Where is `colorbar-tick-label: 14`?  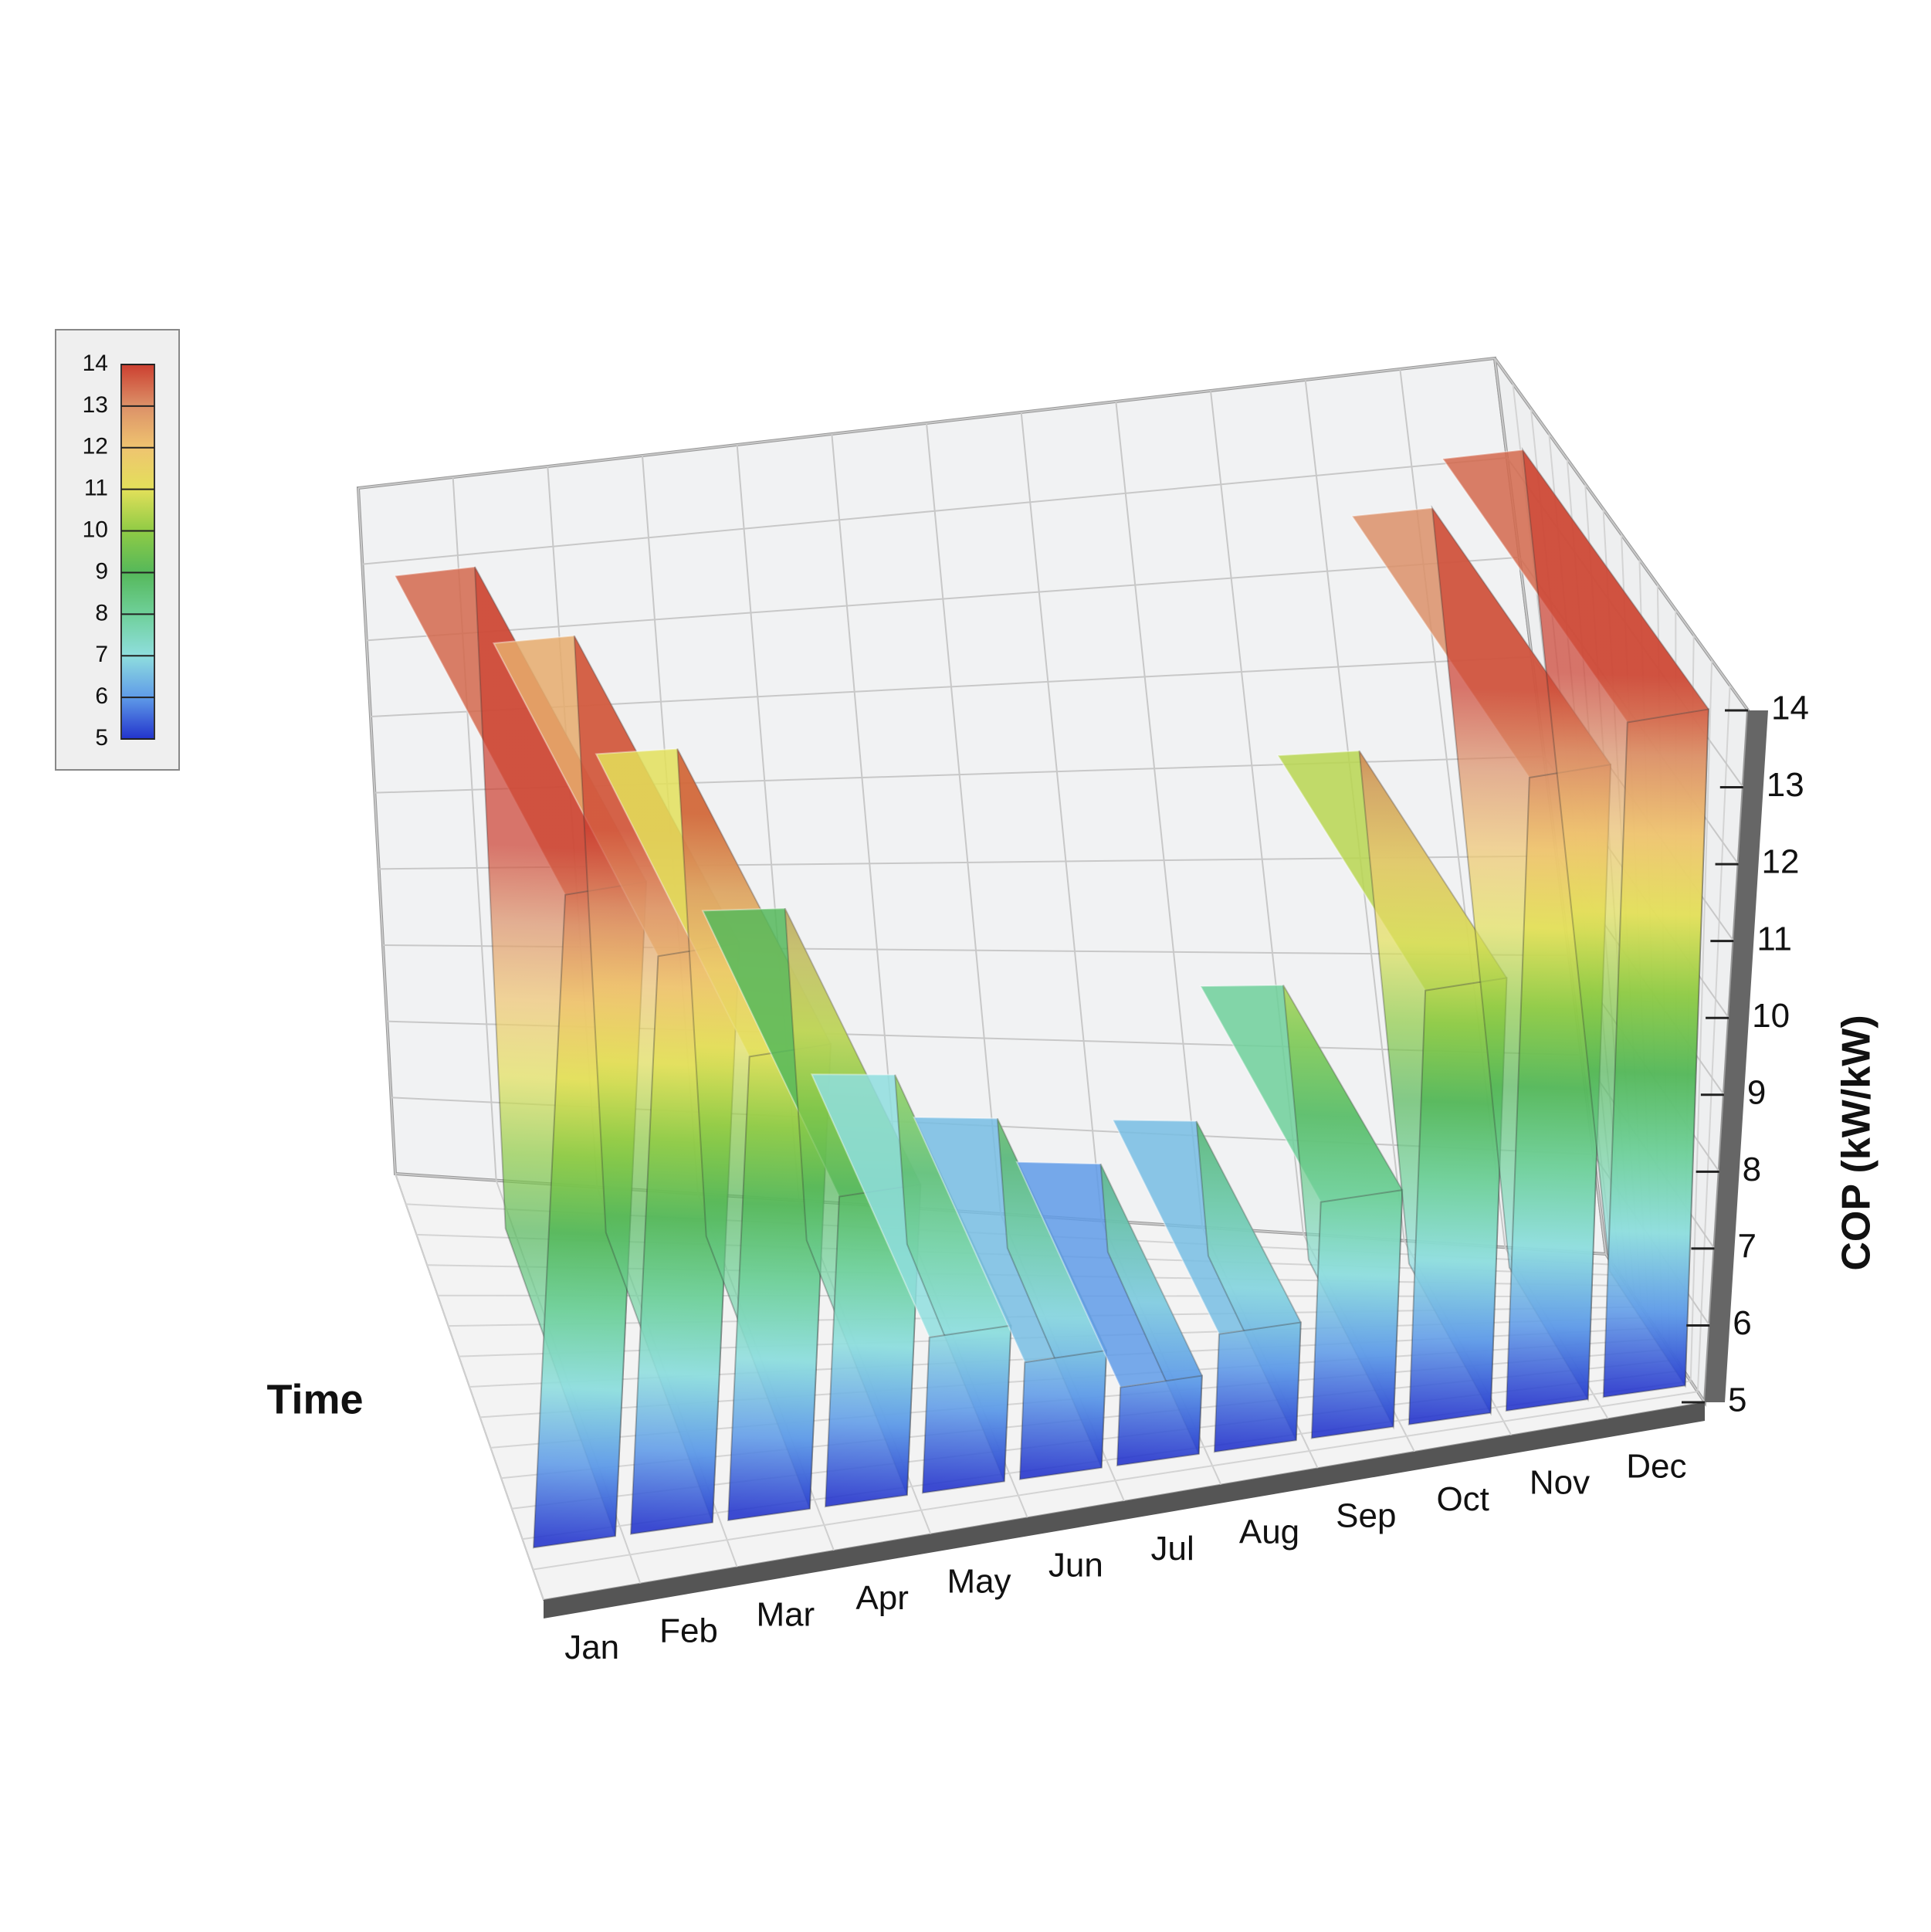
colorbar-tick-label: 14 is located at coordinates (95, 363).